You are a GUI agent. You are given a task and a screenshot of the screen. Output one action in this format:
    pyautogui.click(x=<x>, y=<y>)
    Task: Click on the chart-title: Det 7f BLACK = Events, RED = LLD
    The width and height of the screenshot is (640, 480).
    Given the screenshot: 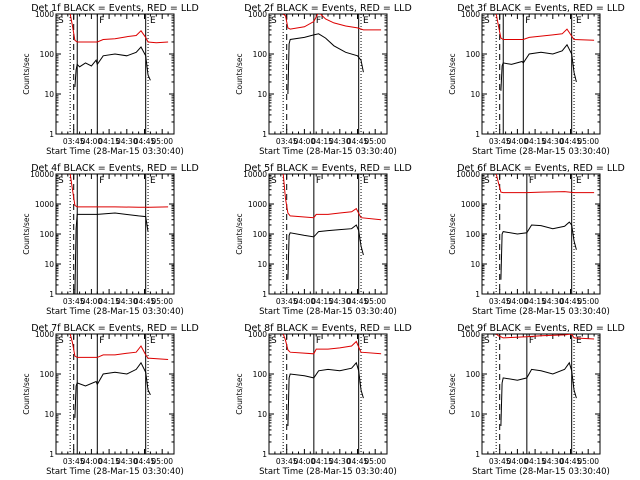 What is the action you would take?
    pyautogui.click(x=115, y=328)
    